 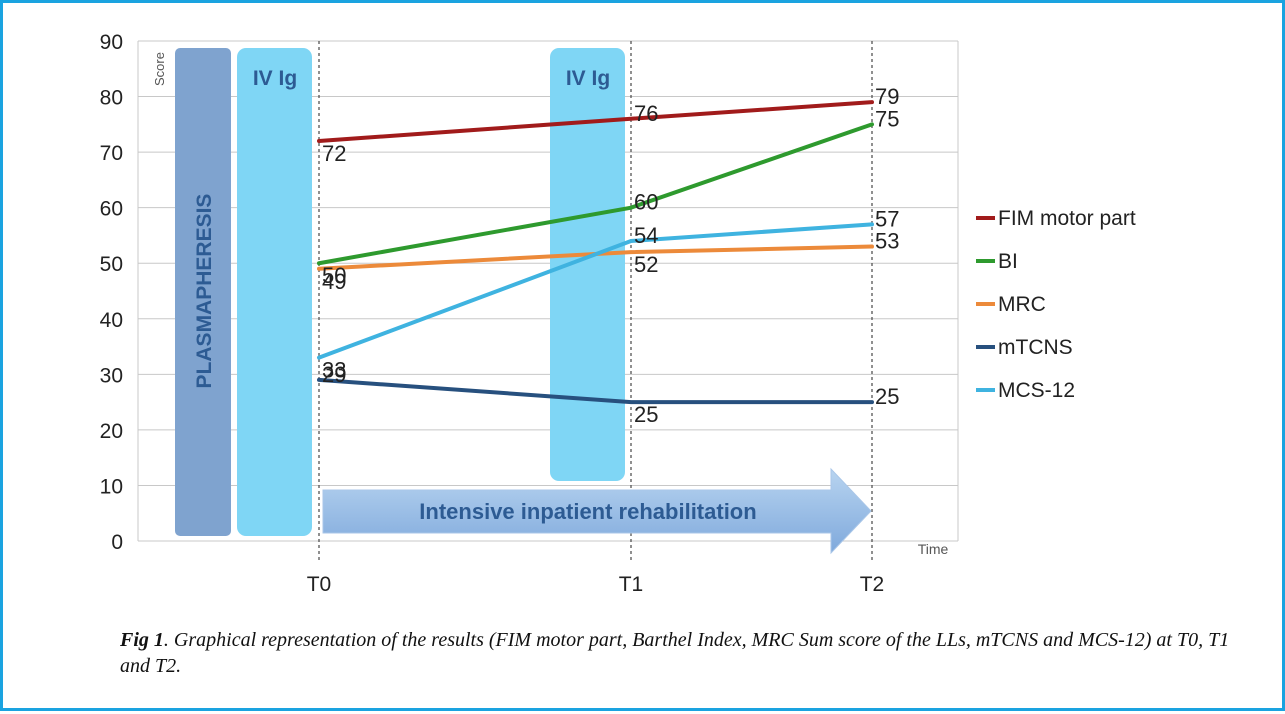 I want to click on y-tick-label: 70, so click(x=111, y=153).